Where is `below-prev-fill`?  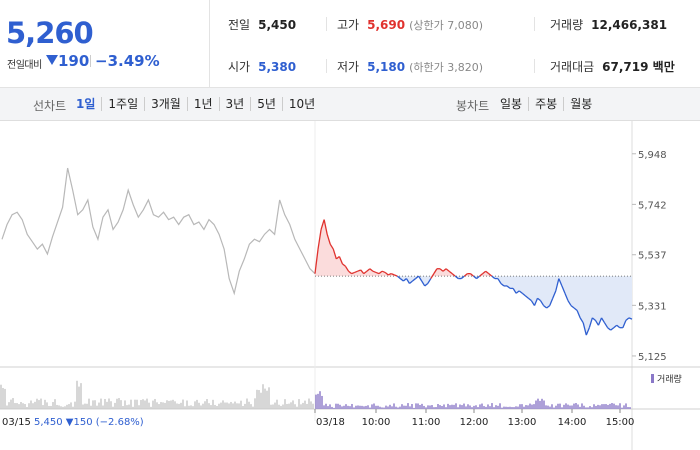
below-prev-fill is located at coordinates (473, 306).